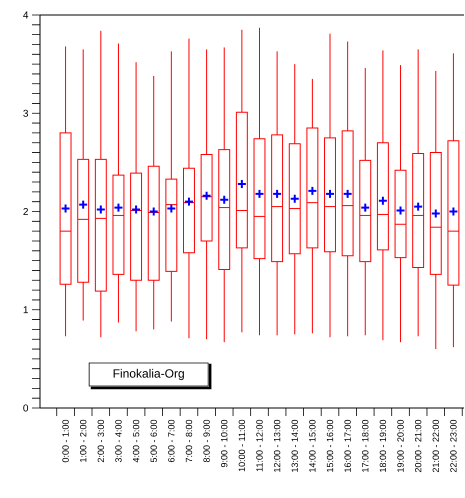 The width and height of the screenshot is (465, 498). What do you see at coordinates (149, 374) in the screenshot?
I see `annotation: Finokalia-Org` at bounding box center [149, 374].